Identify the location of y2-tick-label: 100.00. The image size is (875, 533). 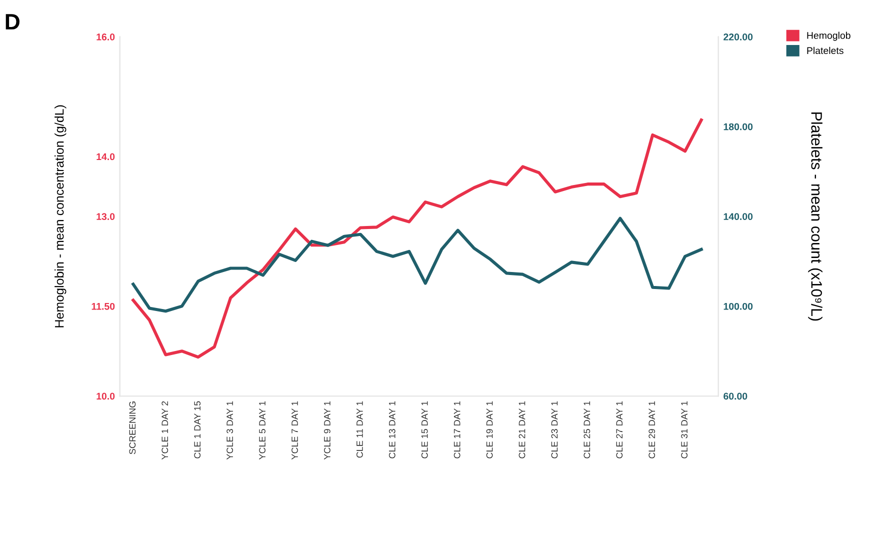
(738, 306).